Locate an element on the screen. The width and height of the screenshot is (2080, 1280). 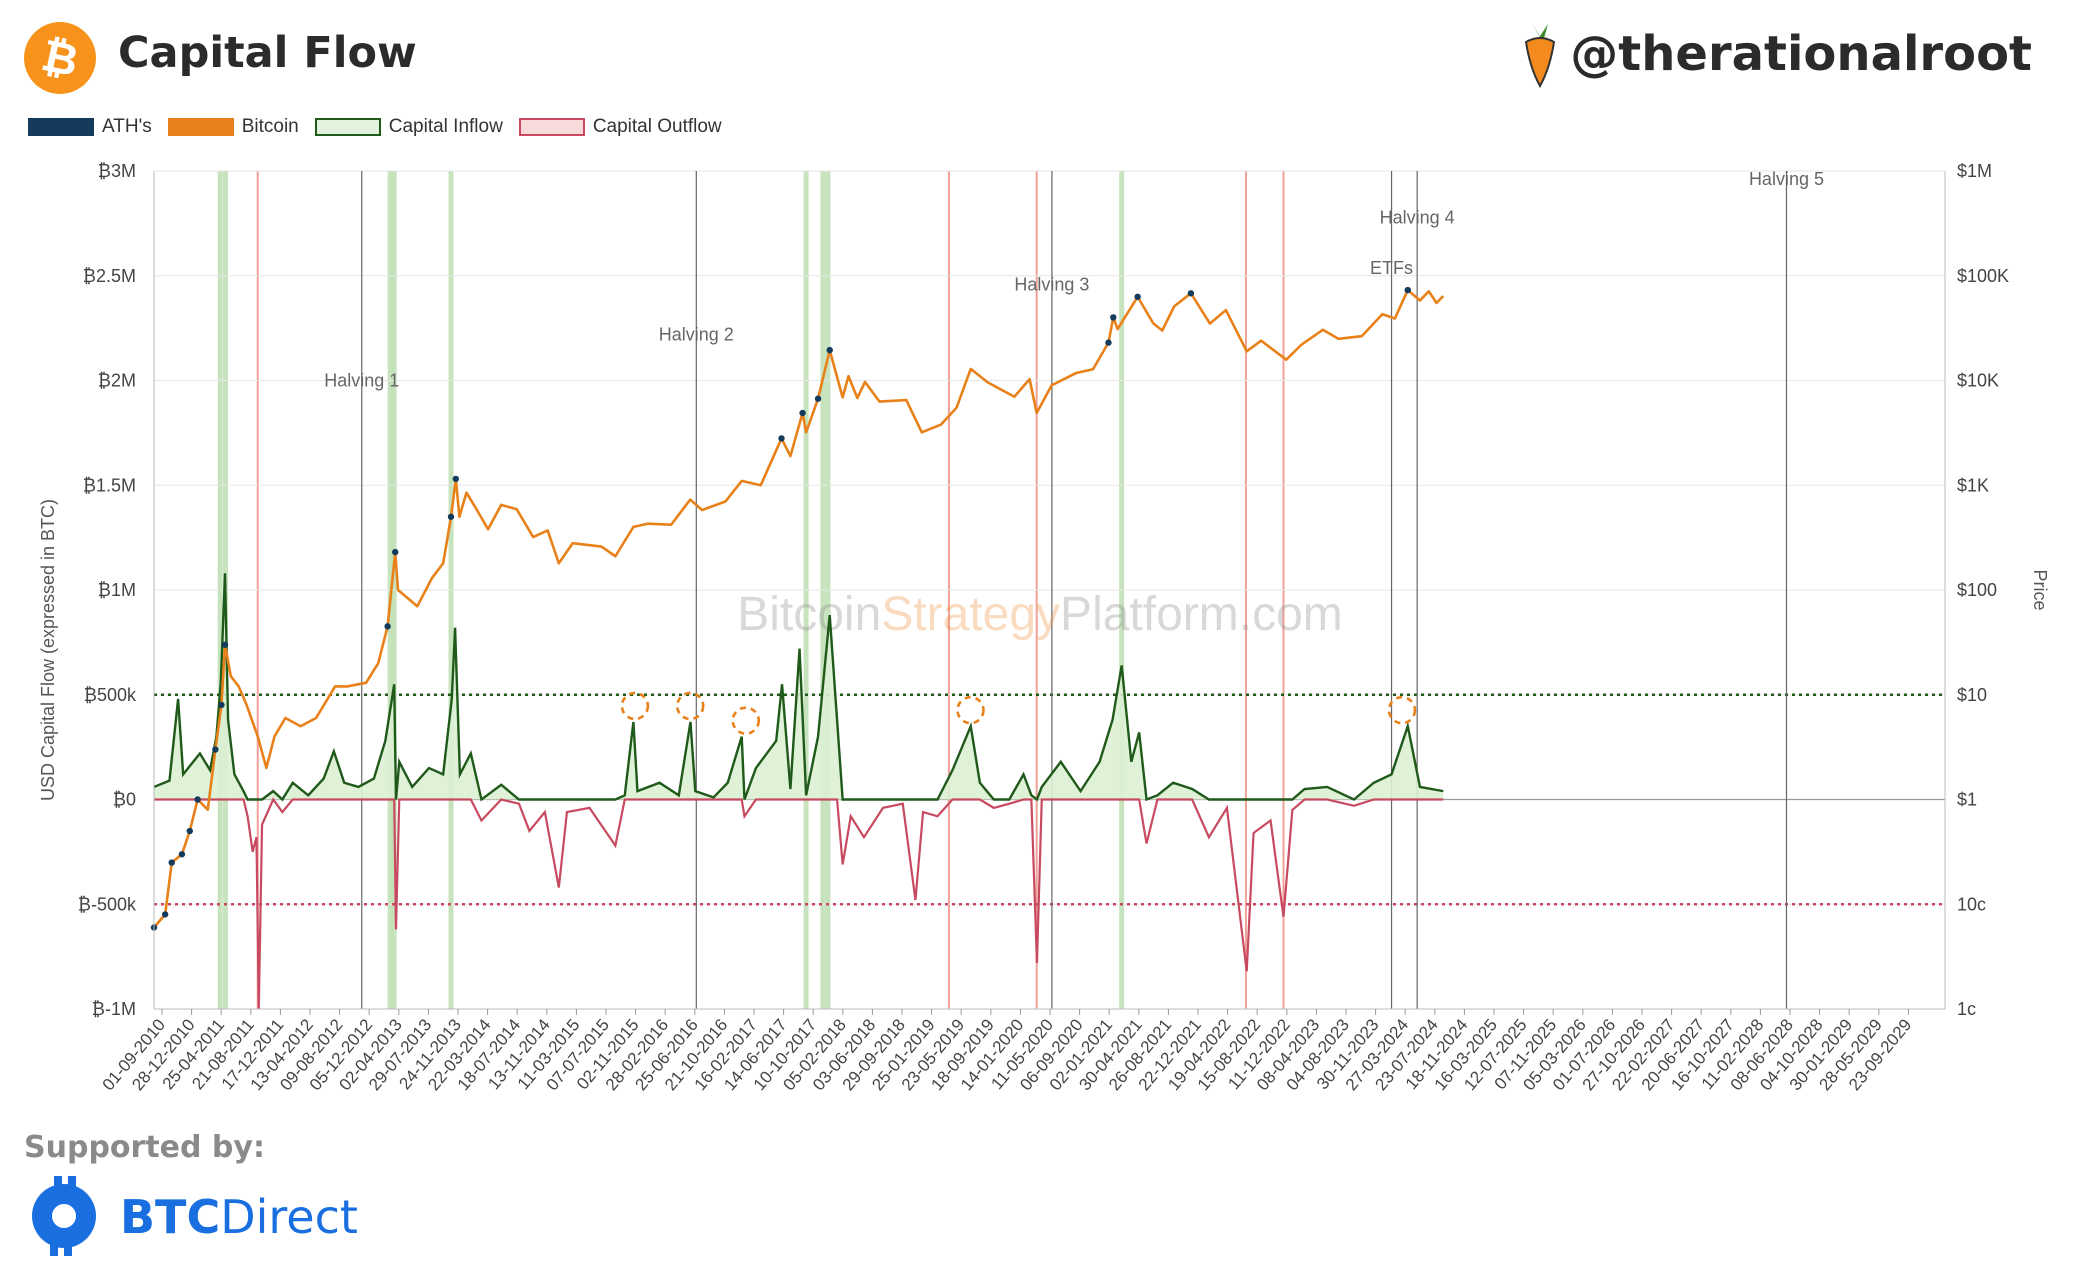
legend-label: Capital Inflow is located at coordinates (445, 126).